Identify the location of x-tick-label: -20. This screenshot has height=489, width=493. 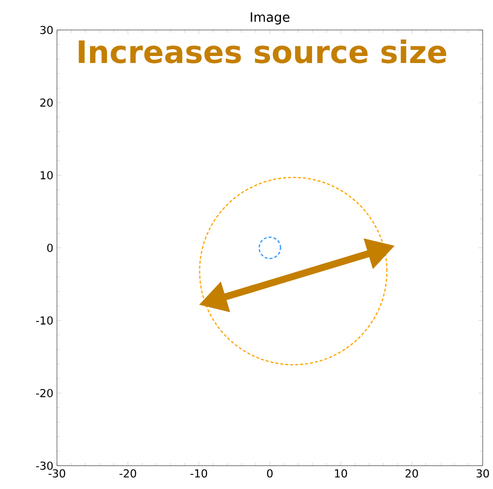
(128, 473).